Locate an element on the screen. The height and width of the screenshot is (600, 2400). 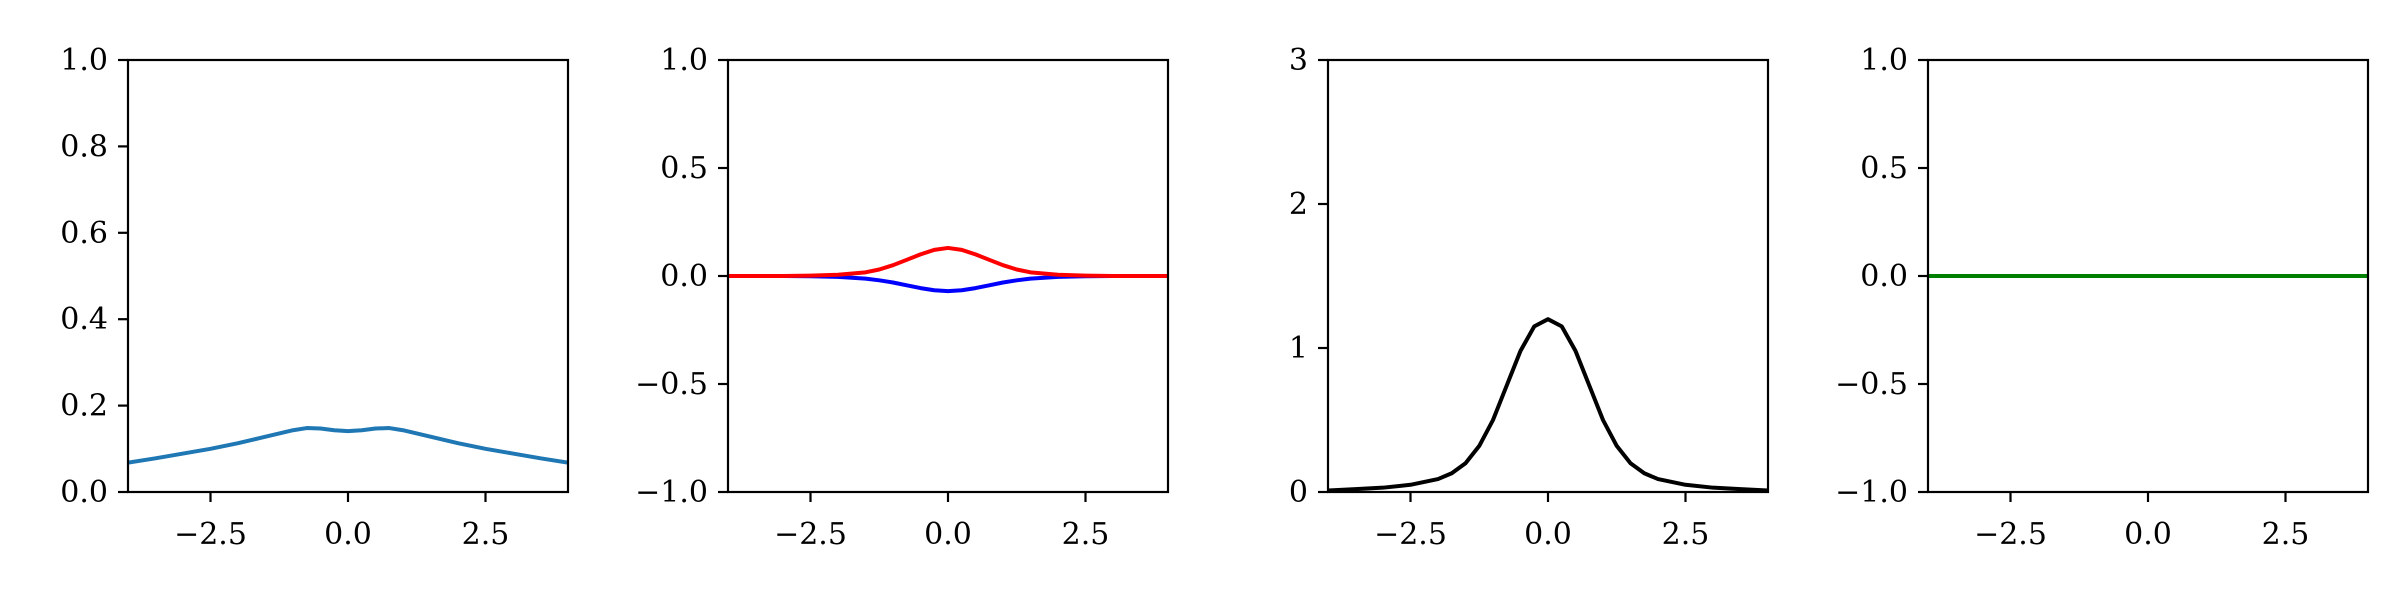
y-tick-label: 0 is located at coordinates (1298, 492).